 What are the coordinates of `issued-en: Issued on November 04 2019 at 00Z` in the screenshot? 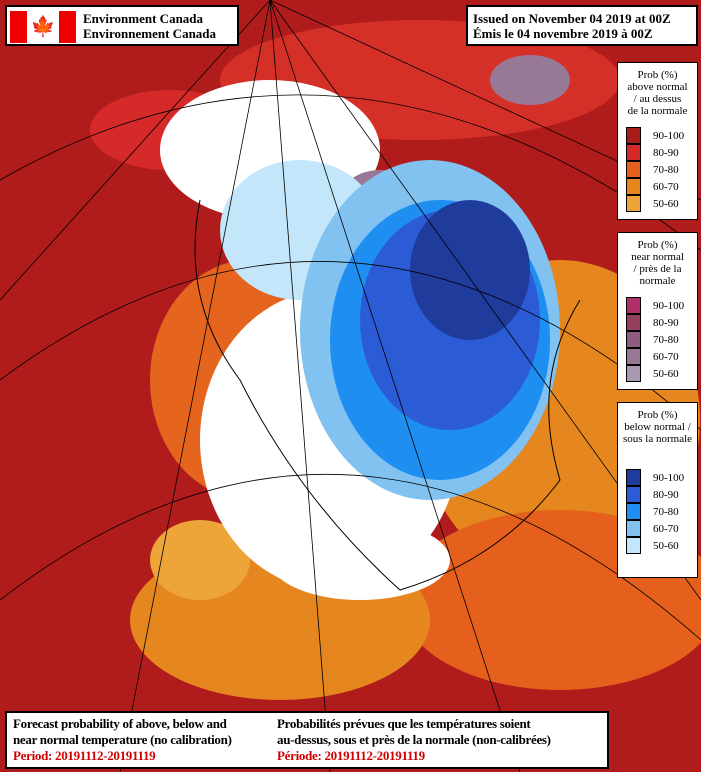 It's located at (572, 18).